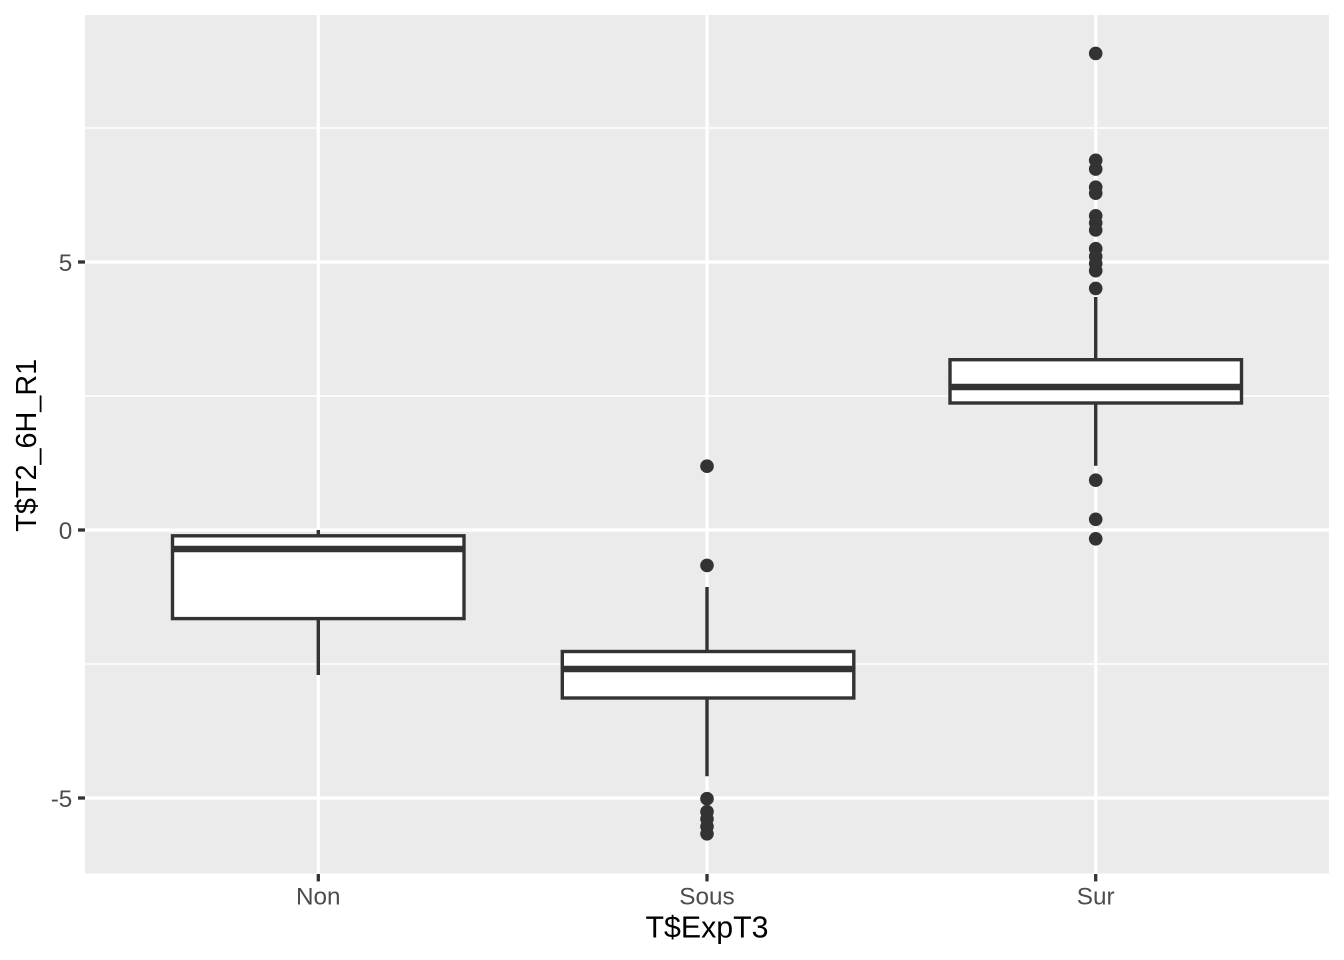 This screenshot has height=960, width=1344. What do you see at coordinates (706, 897) in the screenshot?
I see `svg-text: Sous` at bounding box center [706, 897].